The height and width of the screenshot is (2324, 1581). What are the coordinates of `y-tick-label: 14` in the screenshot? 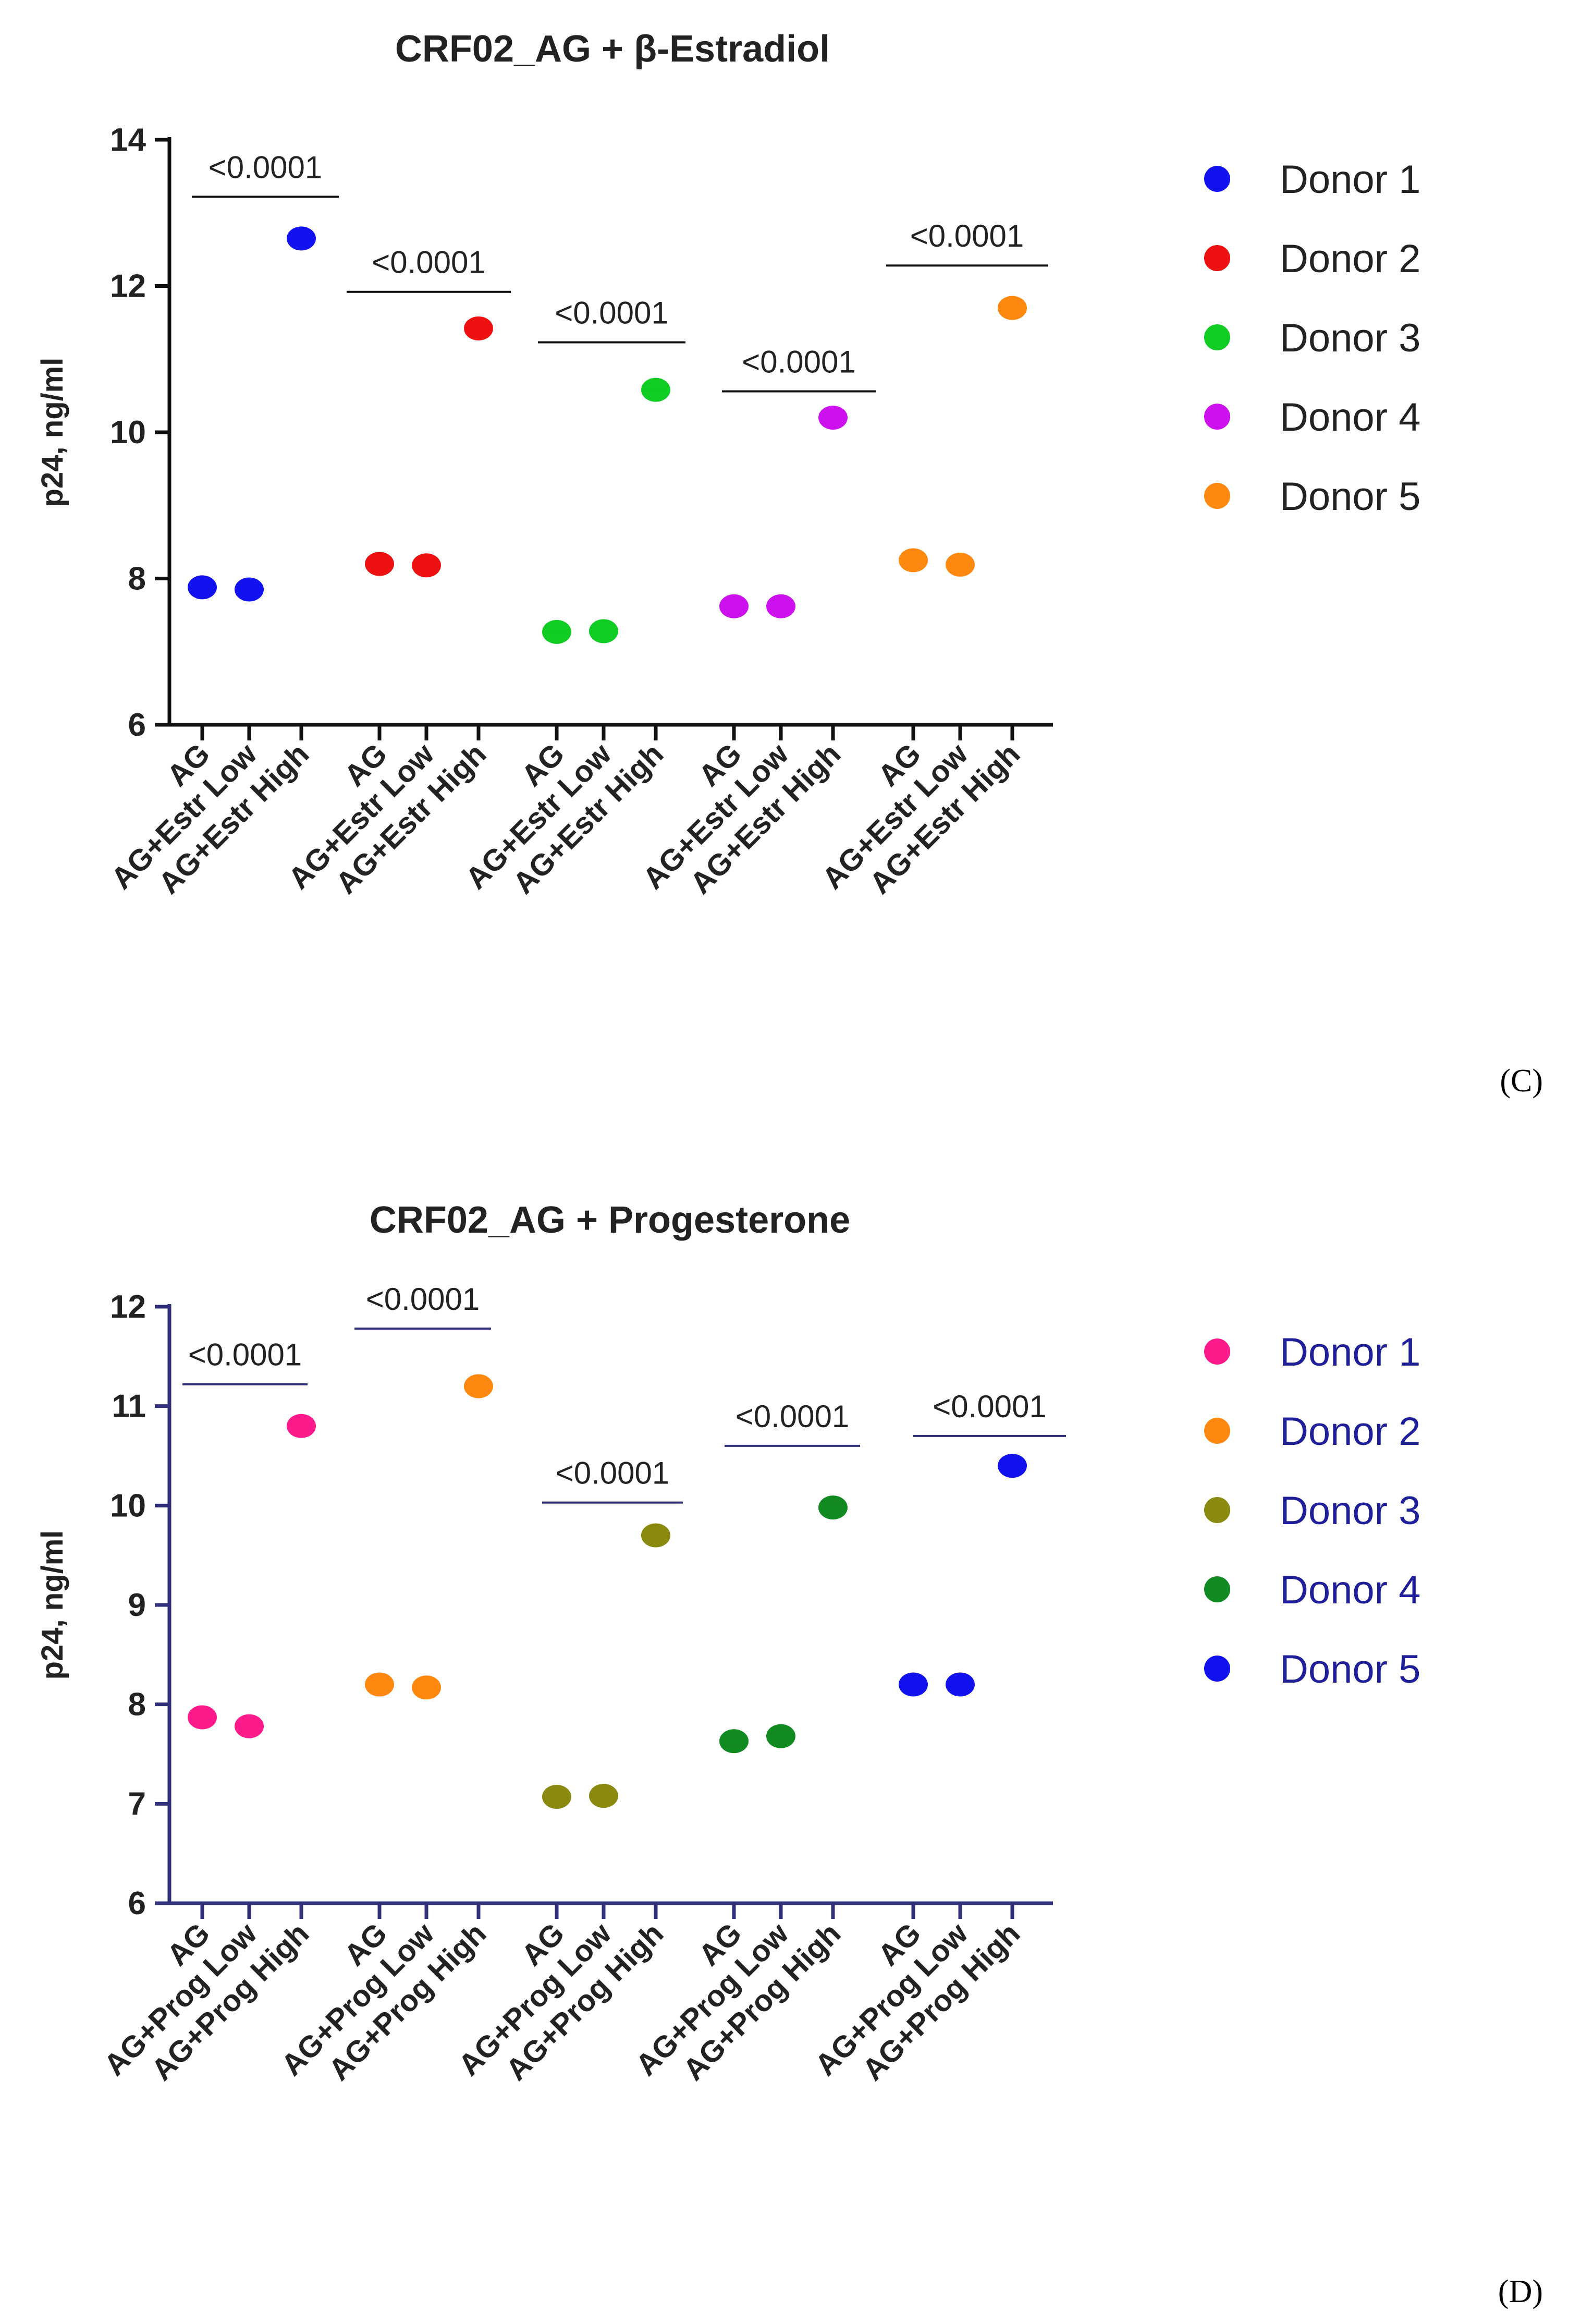 It's located at (128, 140).